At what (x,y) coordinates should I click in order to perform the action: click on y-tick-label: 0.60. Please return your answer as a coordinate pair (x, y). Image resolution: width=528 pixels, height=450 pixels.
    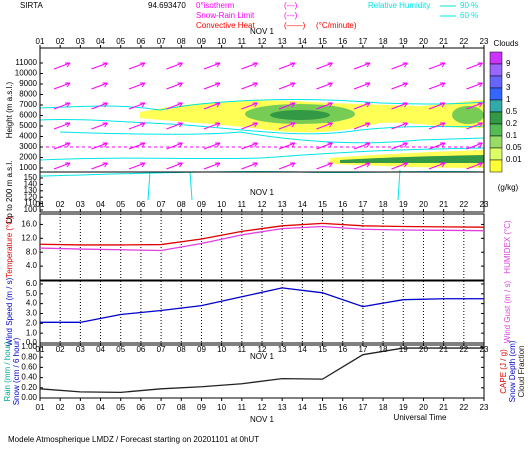
    Looking at the image, I should click on (29, 367).